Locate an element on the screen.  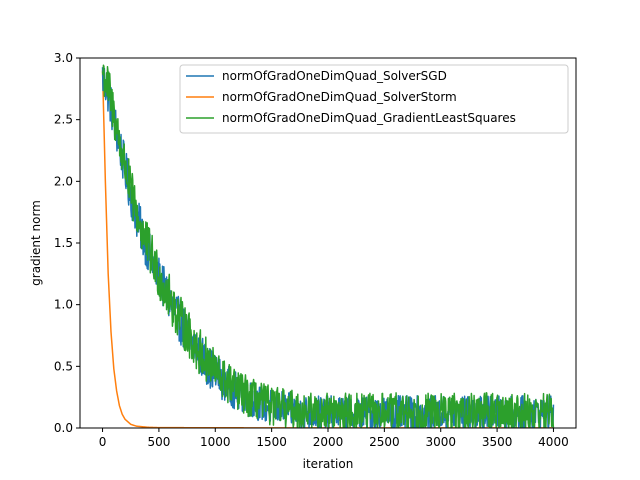
legend-box is located at coordinates (374, 99).